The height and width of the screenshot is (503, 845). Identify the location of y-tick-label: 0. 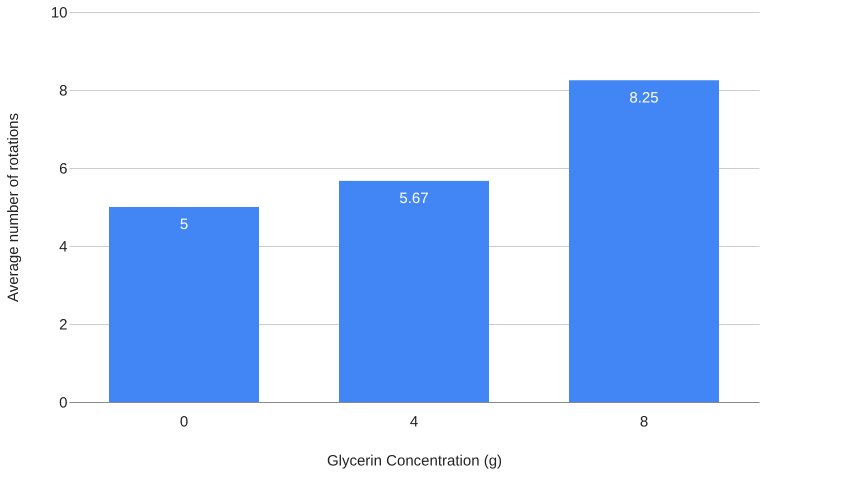
(63, 403).